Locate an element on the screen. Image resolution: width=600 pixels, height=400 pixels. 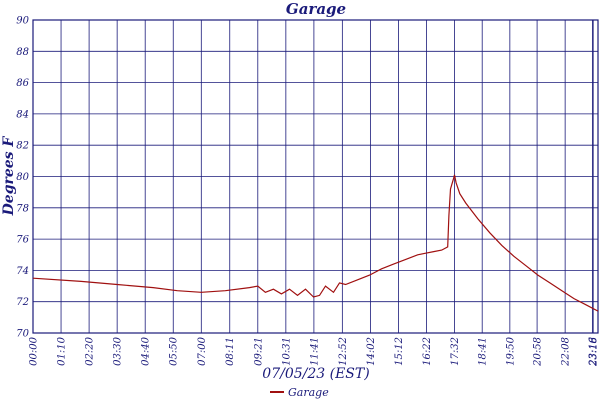
legend-label-garage: Garage is located at coordinates (308, 392).